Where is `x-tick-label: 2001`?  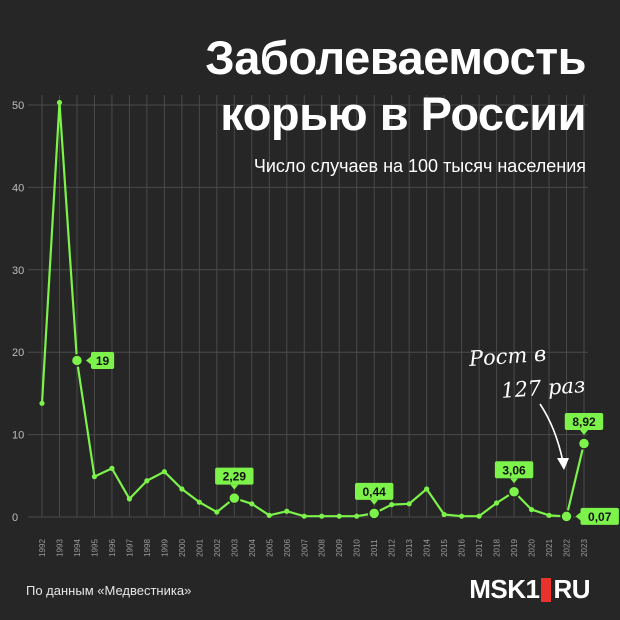 x-tick-label: 2001 is located at coordinates (199, 548).